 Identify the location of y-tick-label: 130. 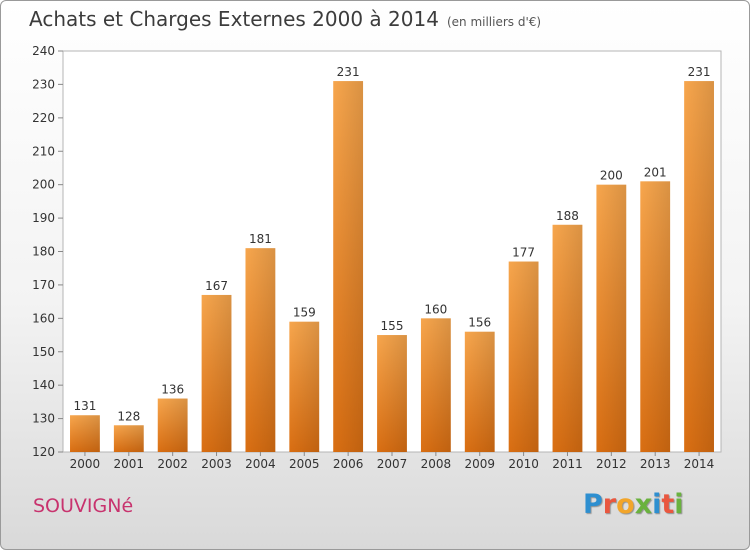
(43, 419).